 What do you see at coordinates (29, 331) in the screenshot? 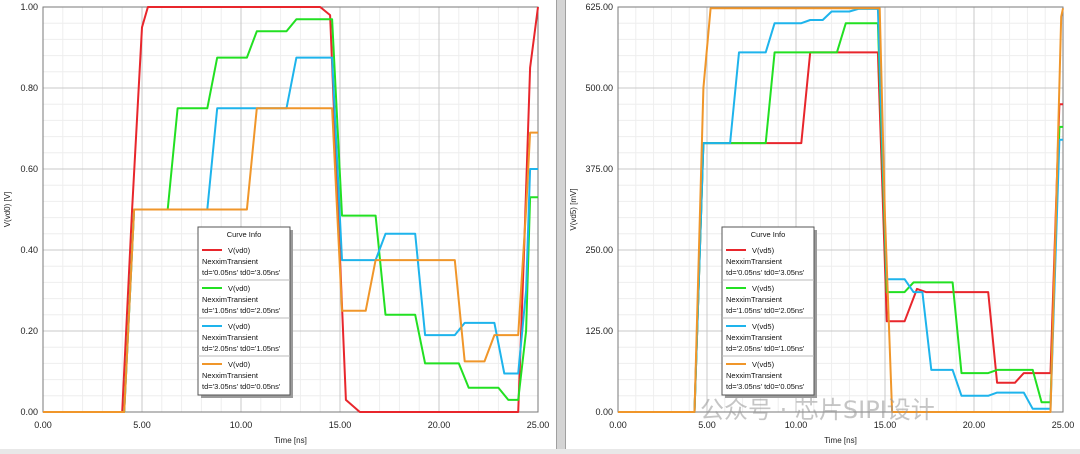
I see `y-tick-label: 0.20` at bounding box center [29, 331].